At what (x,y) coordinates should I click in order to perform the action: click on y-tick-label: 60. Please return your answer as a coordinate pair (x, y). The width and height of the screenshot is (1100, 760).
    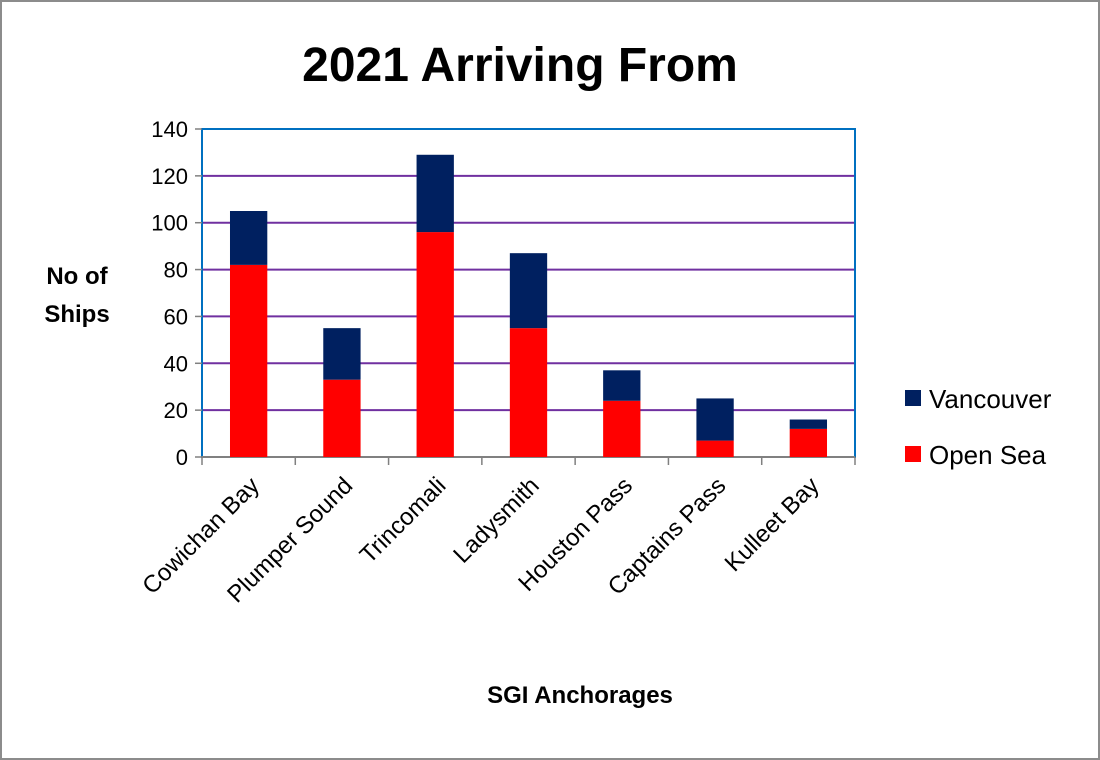
    Looking at the image, I should click on (176, 316).